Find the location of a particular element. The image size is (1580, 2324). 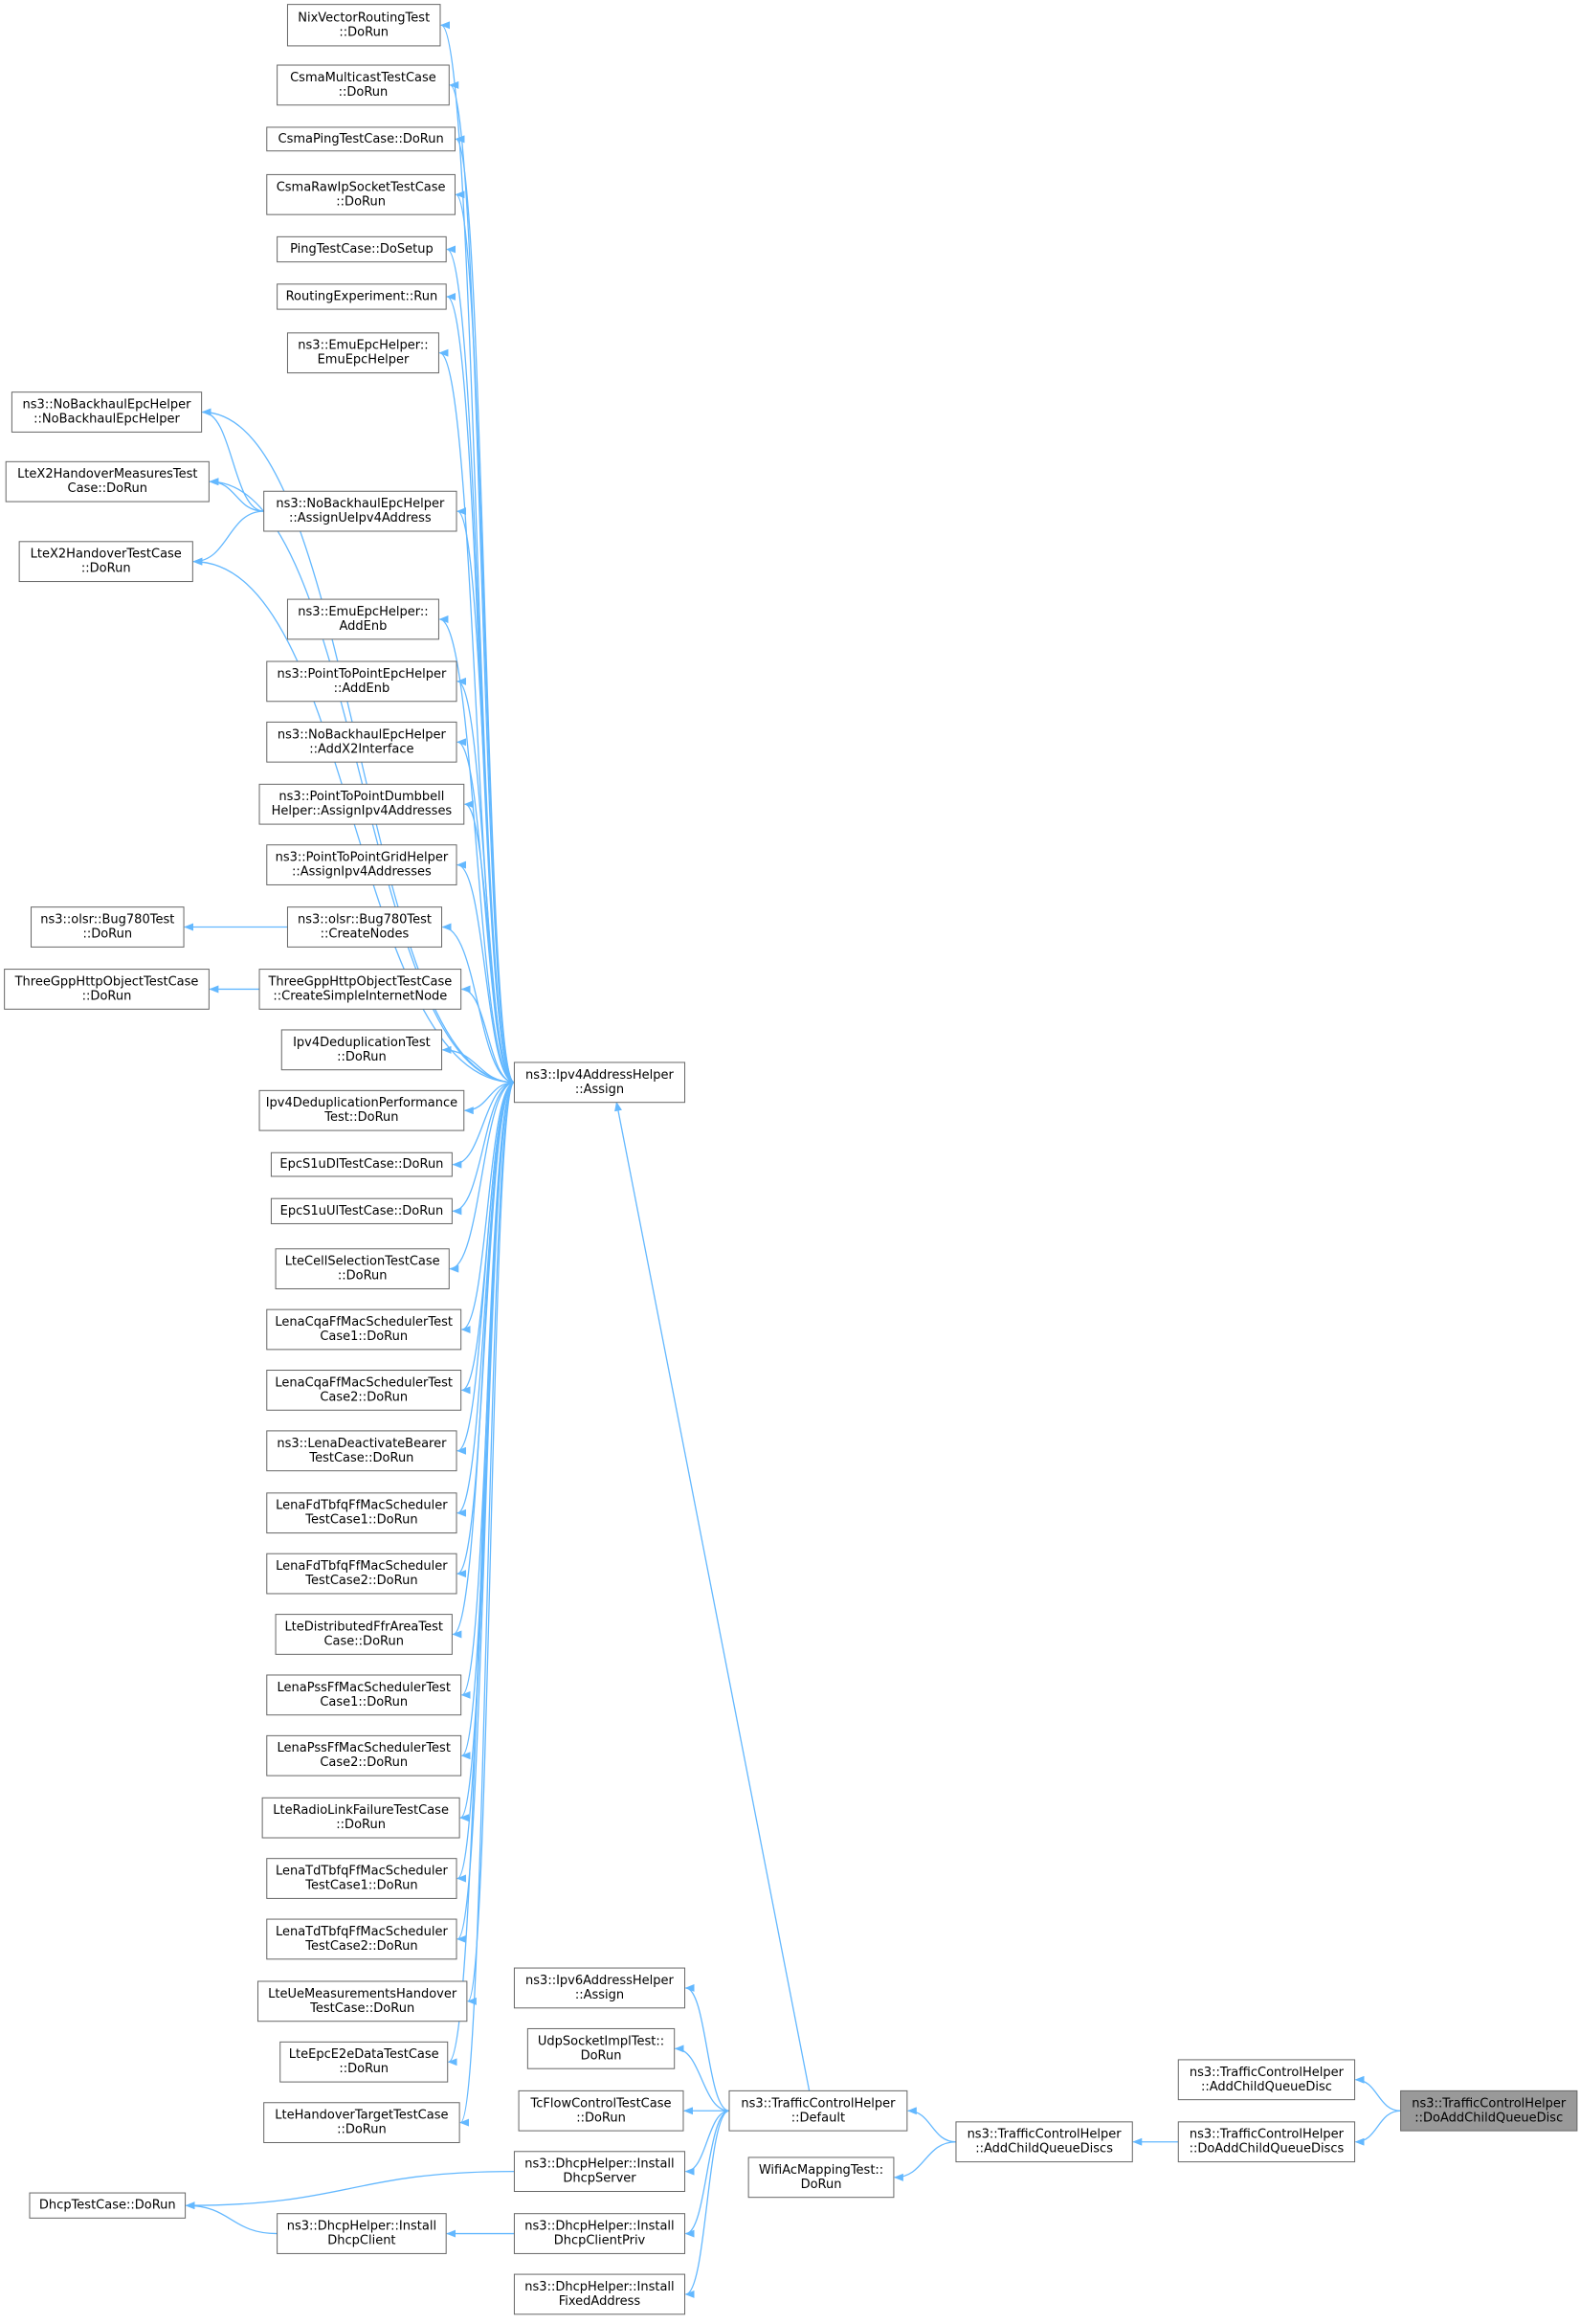

node-label: AddEnb is located at coordinates (364, 626).